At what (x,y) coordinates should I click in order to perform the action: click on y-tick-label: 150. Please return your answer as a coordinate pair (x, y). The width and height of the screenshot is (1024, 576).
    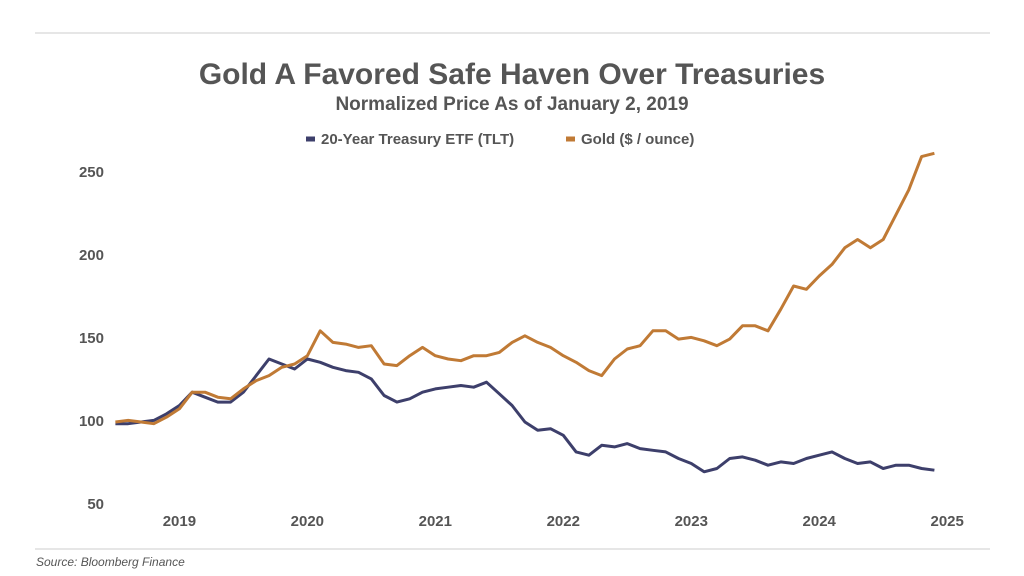
    Looking at the image, I should click on (91, 338).